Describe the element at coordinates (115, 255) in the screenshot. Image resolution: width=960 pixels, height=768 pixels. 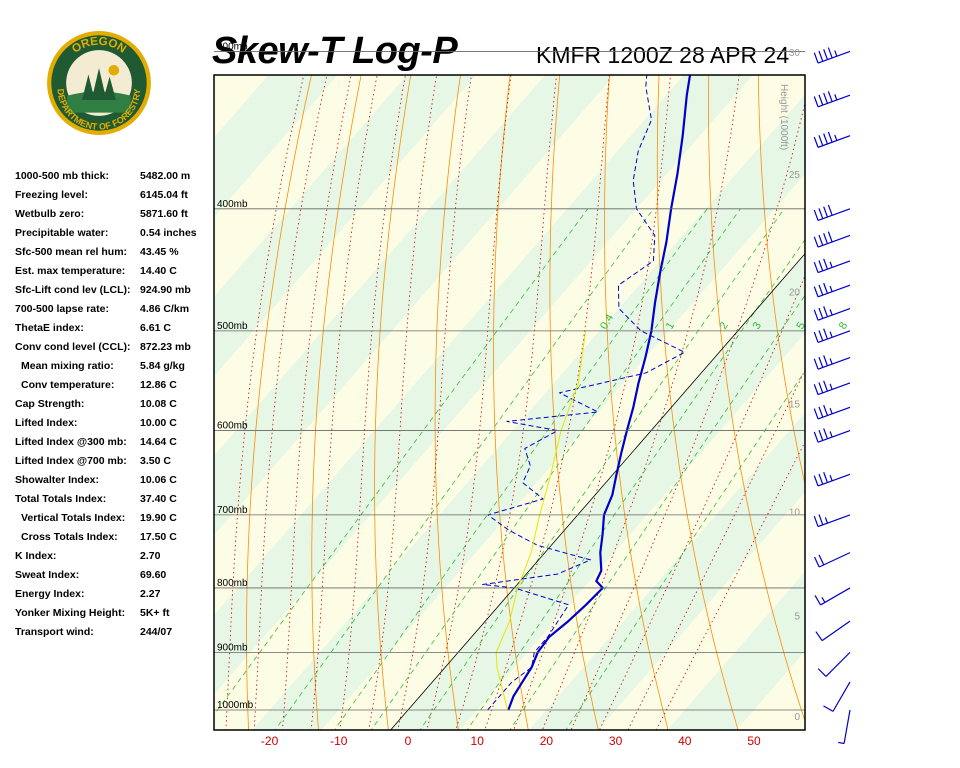
I see `stat-row: Sfc-500 mean rel hum: 43.45 %` at that location.